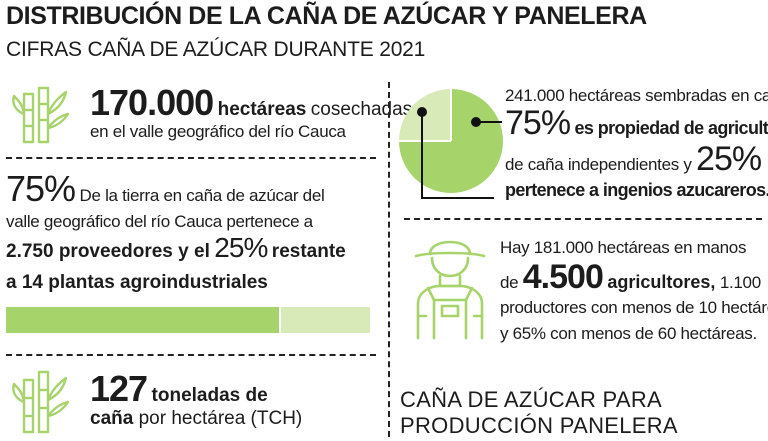 This screenshot has width=768, height=441. What do you see at coordinates (740, 282) in the screenshot?
I see `farmers-text2-end: 1.100` at bounding box center [740, 282].